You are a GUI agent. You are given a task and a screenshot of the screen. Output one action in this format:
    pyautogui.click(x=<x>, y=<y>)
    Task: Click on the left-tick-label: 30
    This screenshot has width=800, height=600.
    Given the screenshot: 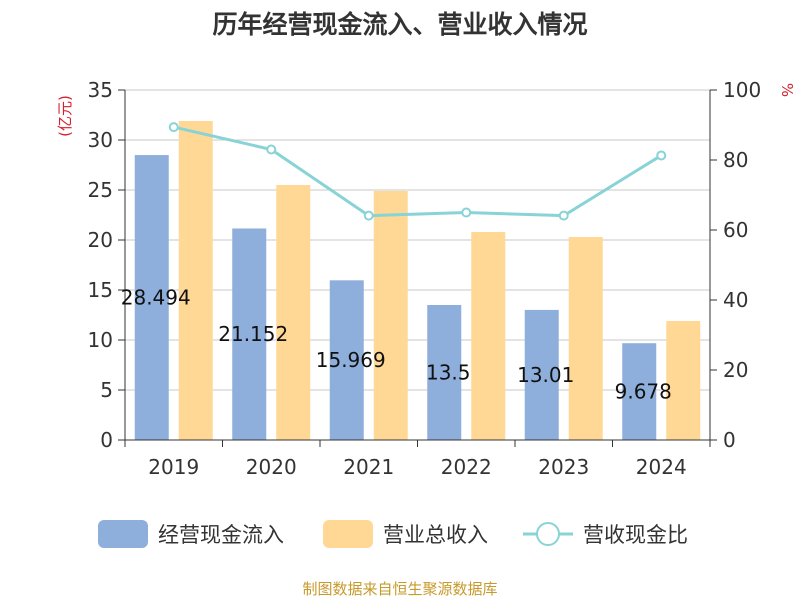 What is the action you would take?
    pyautogui.click(x=100, y=140)
    